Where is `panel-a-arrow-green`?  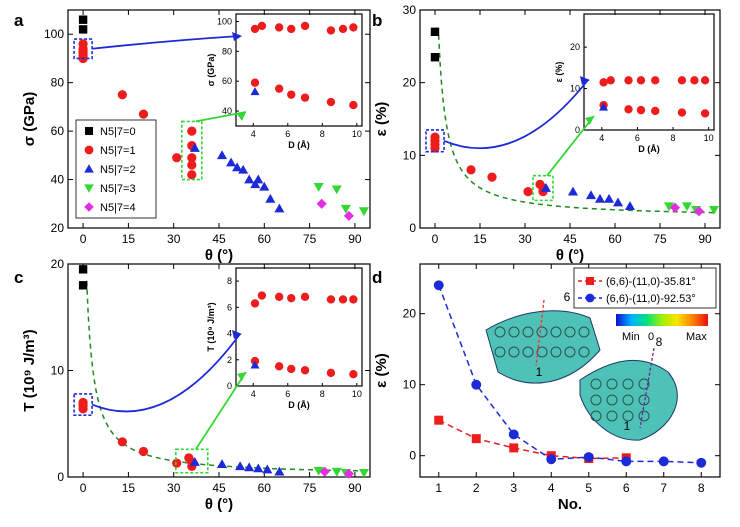 panel-a-arrow-green is located at coordinates (221, 117).